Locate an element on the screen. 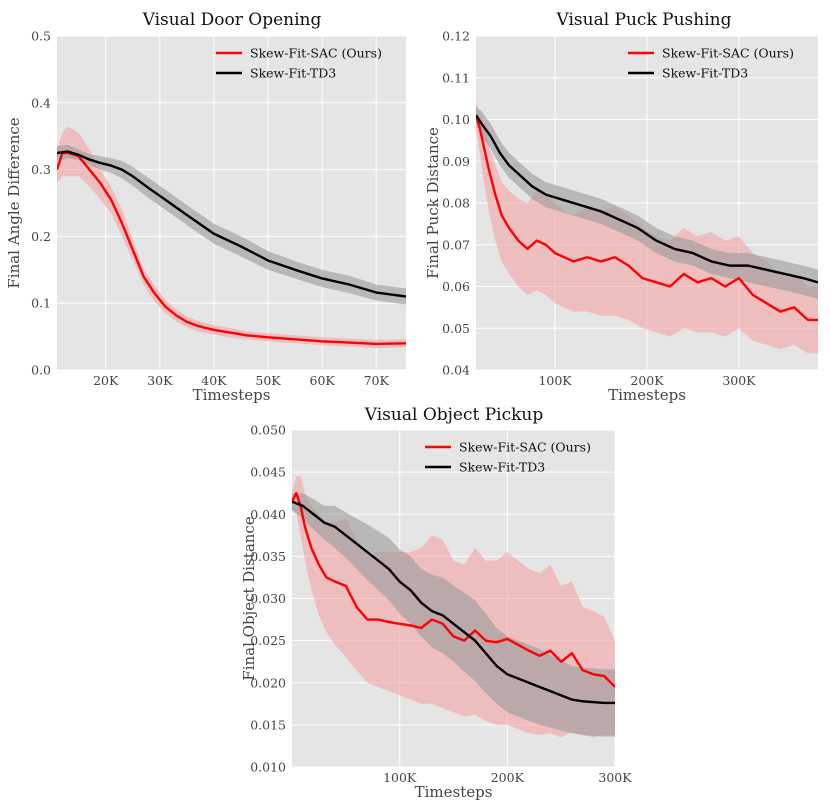  x-tick-label: 60K is located at coordinates (323, 380).